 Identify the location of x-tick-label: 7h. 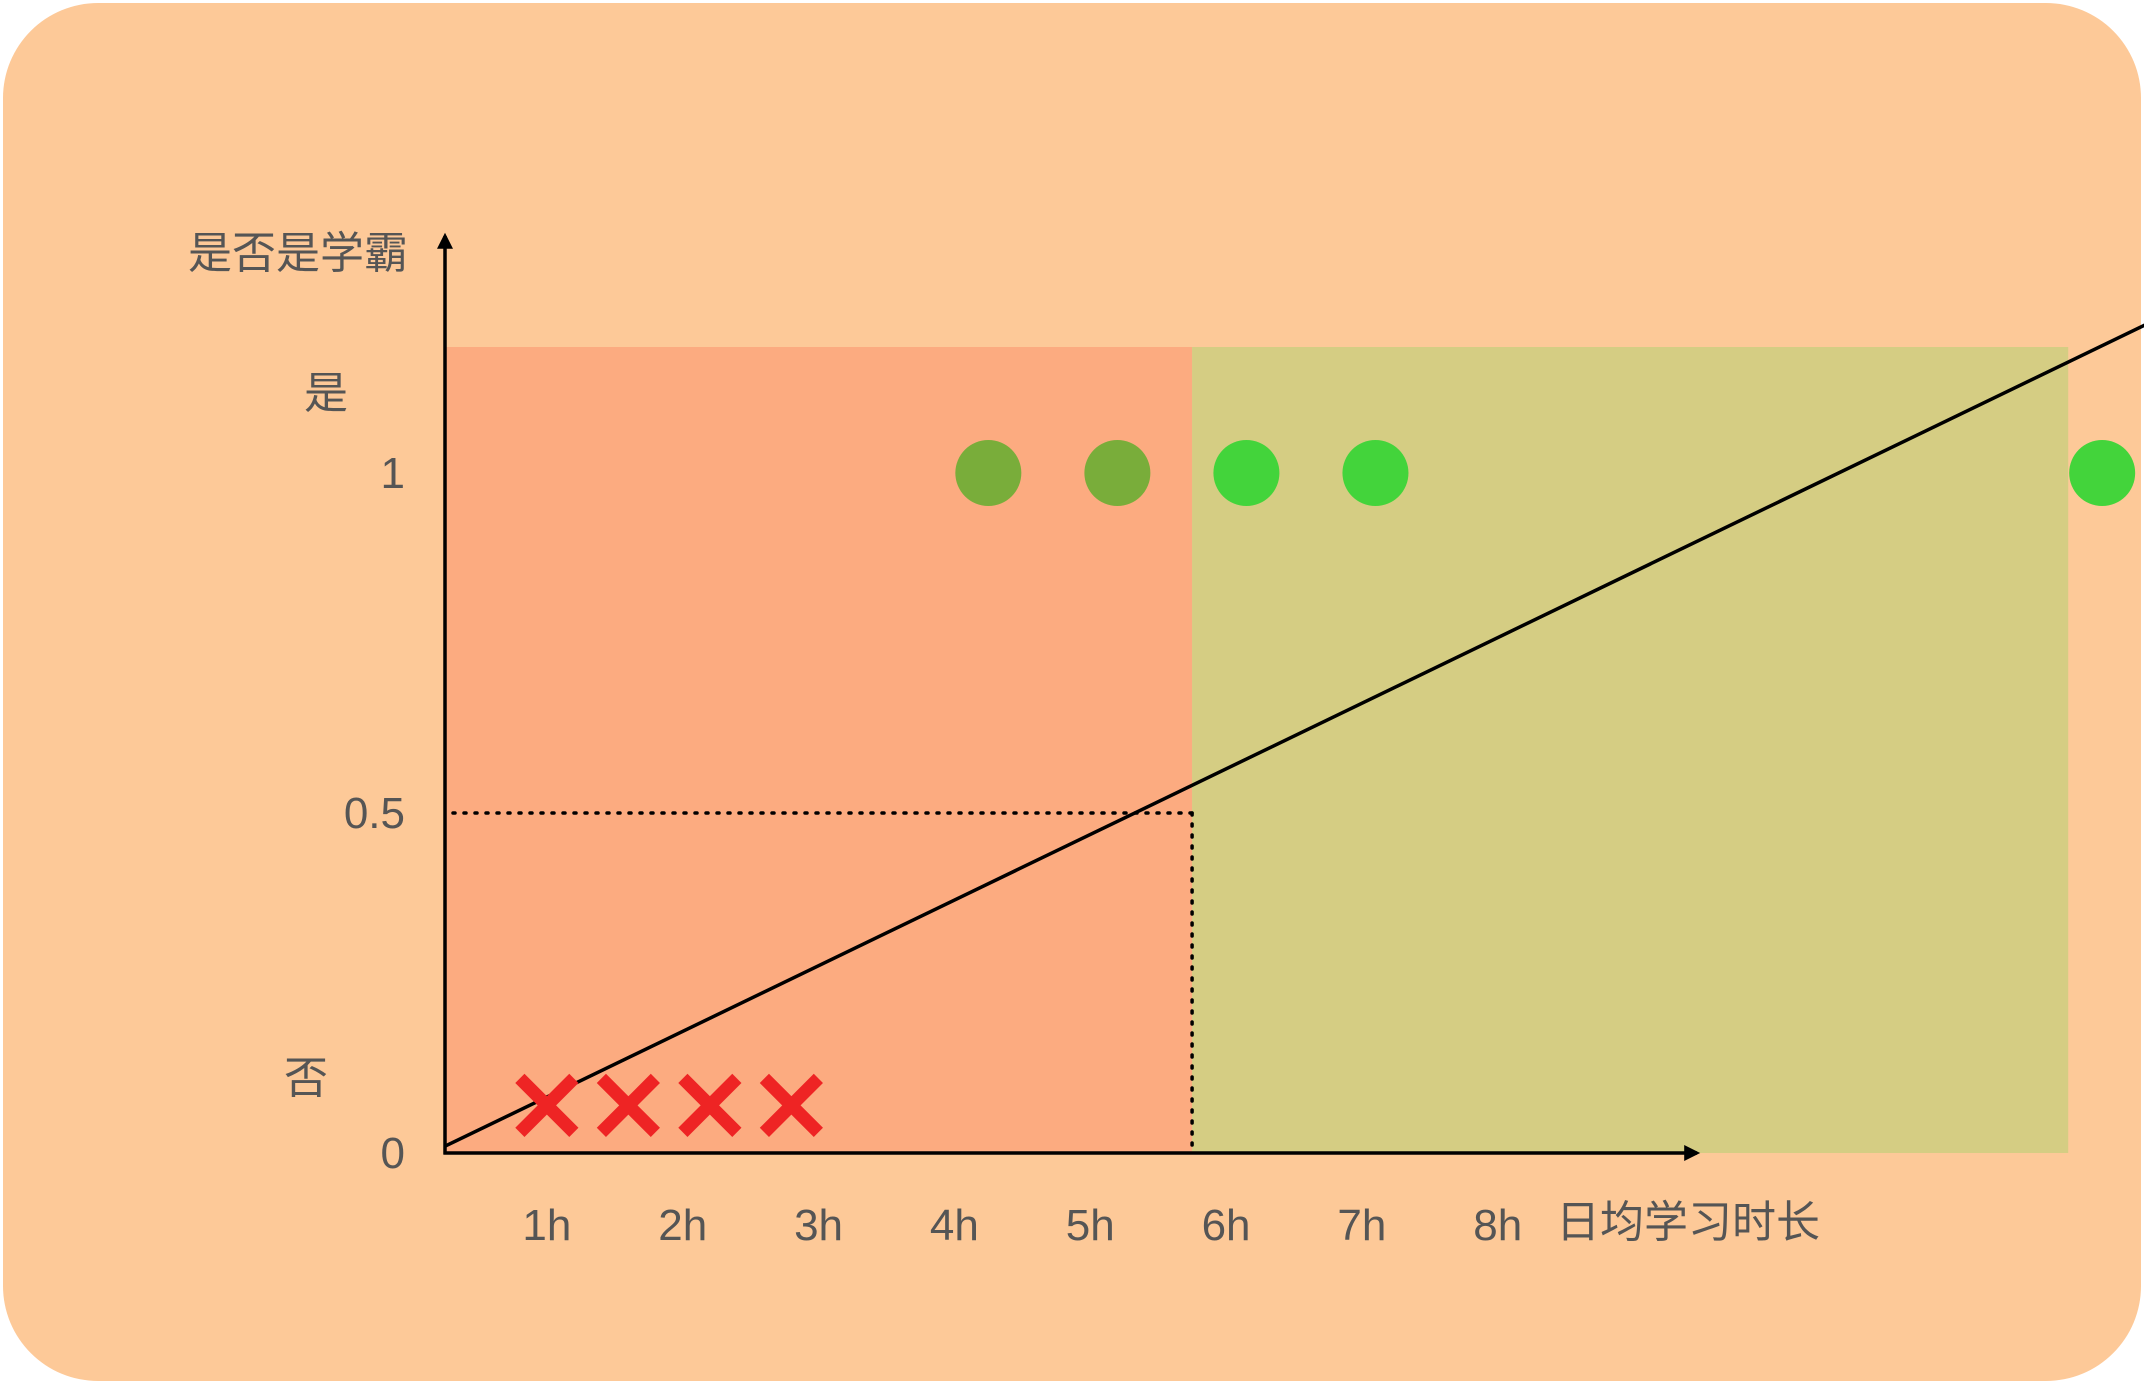
(1361, 1225).